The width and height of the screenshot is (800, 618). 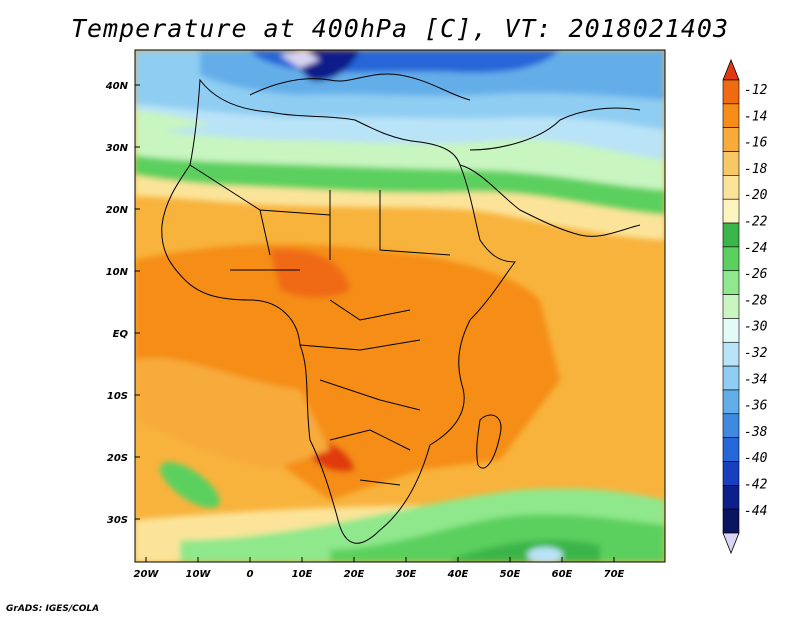 I want to click on colorbar-label: -28, so click(x=756, y=300).